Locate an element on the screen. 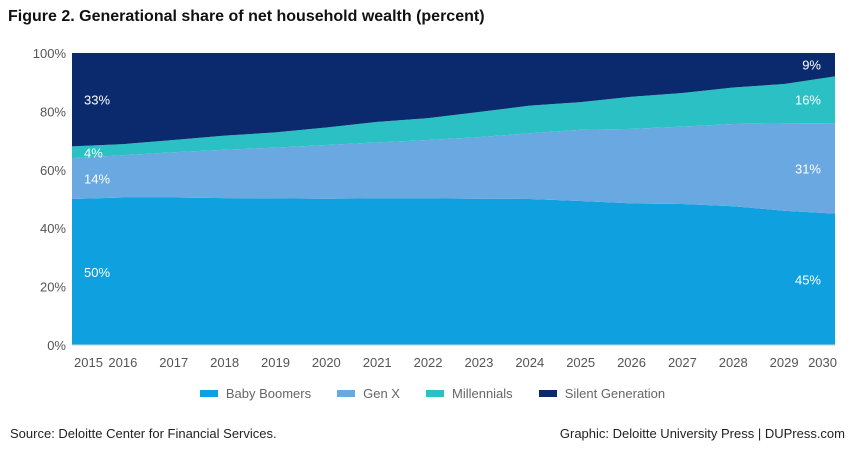  legend-label: Baby Boomers is located at coordinates (268, 393).